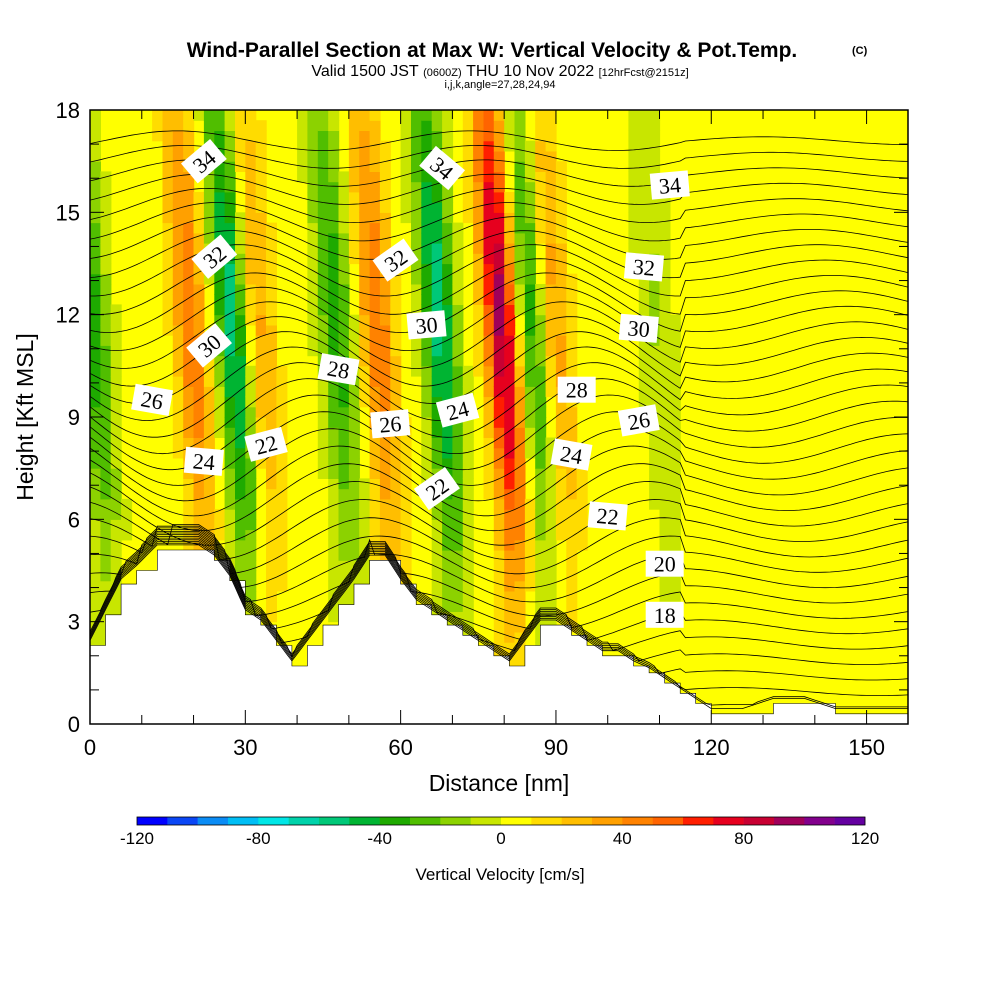  What do you see at coordinates (664, 614) in the screenshot?
I see `isentrope-label: 18` at bounding box center [664, 614].